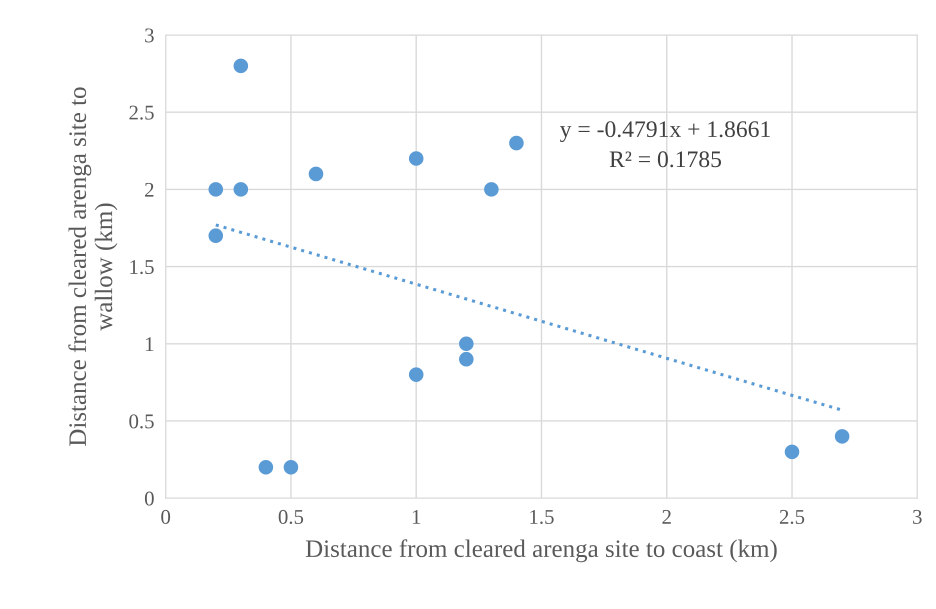 This screenshot has width=936, height=609. Describe the element at coordinates (291, 517) in the screenshot. I see `x-tick-label: 0.5` at that location.